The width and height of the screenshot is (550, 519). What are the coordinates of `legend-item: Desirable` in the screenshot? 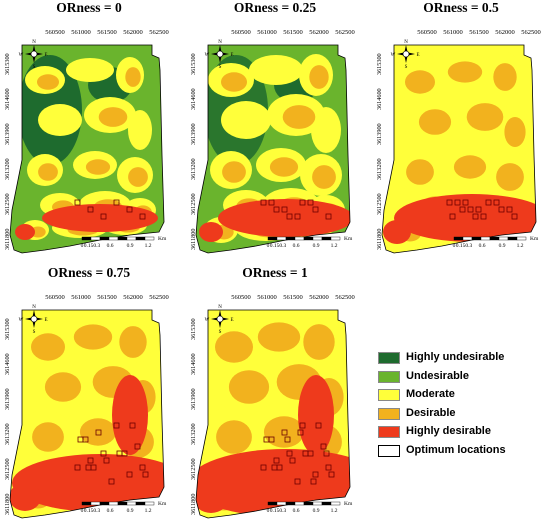 It's located at (464, 415).